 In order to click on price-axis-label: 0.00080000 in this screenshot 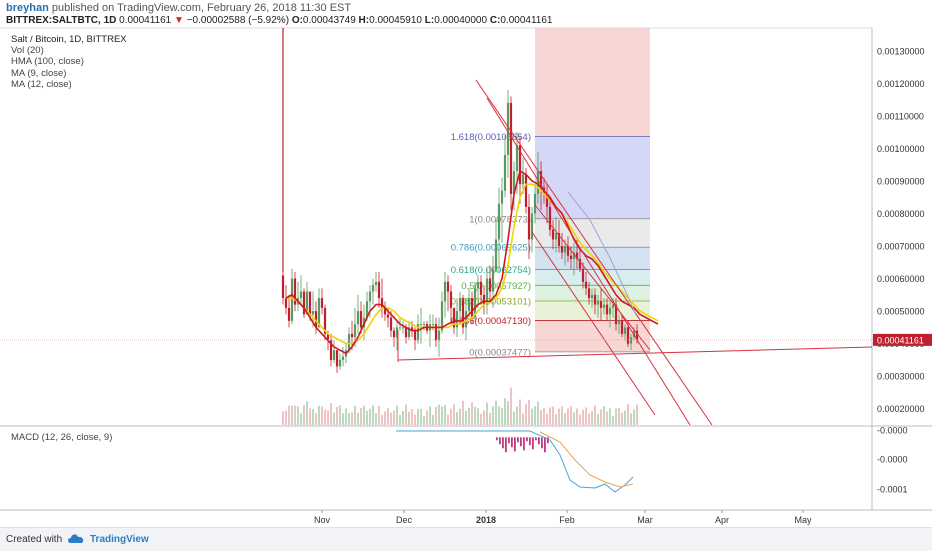, I will do `click(901, 214)`.